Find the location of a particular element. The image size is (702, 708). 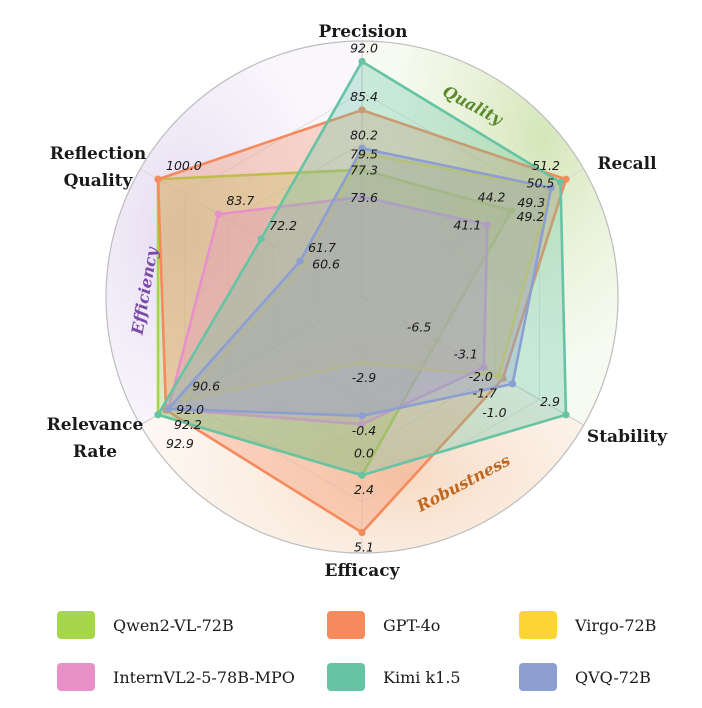

value-label: 41.1 is located at coordinates (467, 225).